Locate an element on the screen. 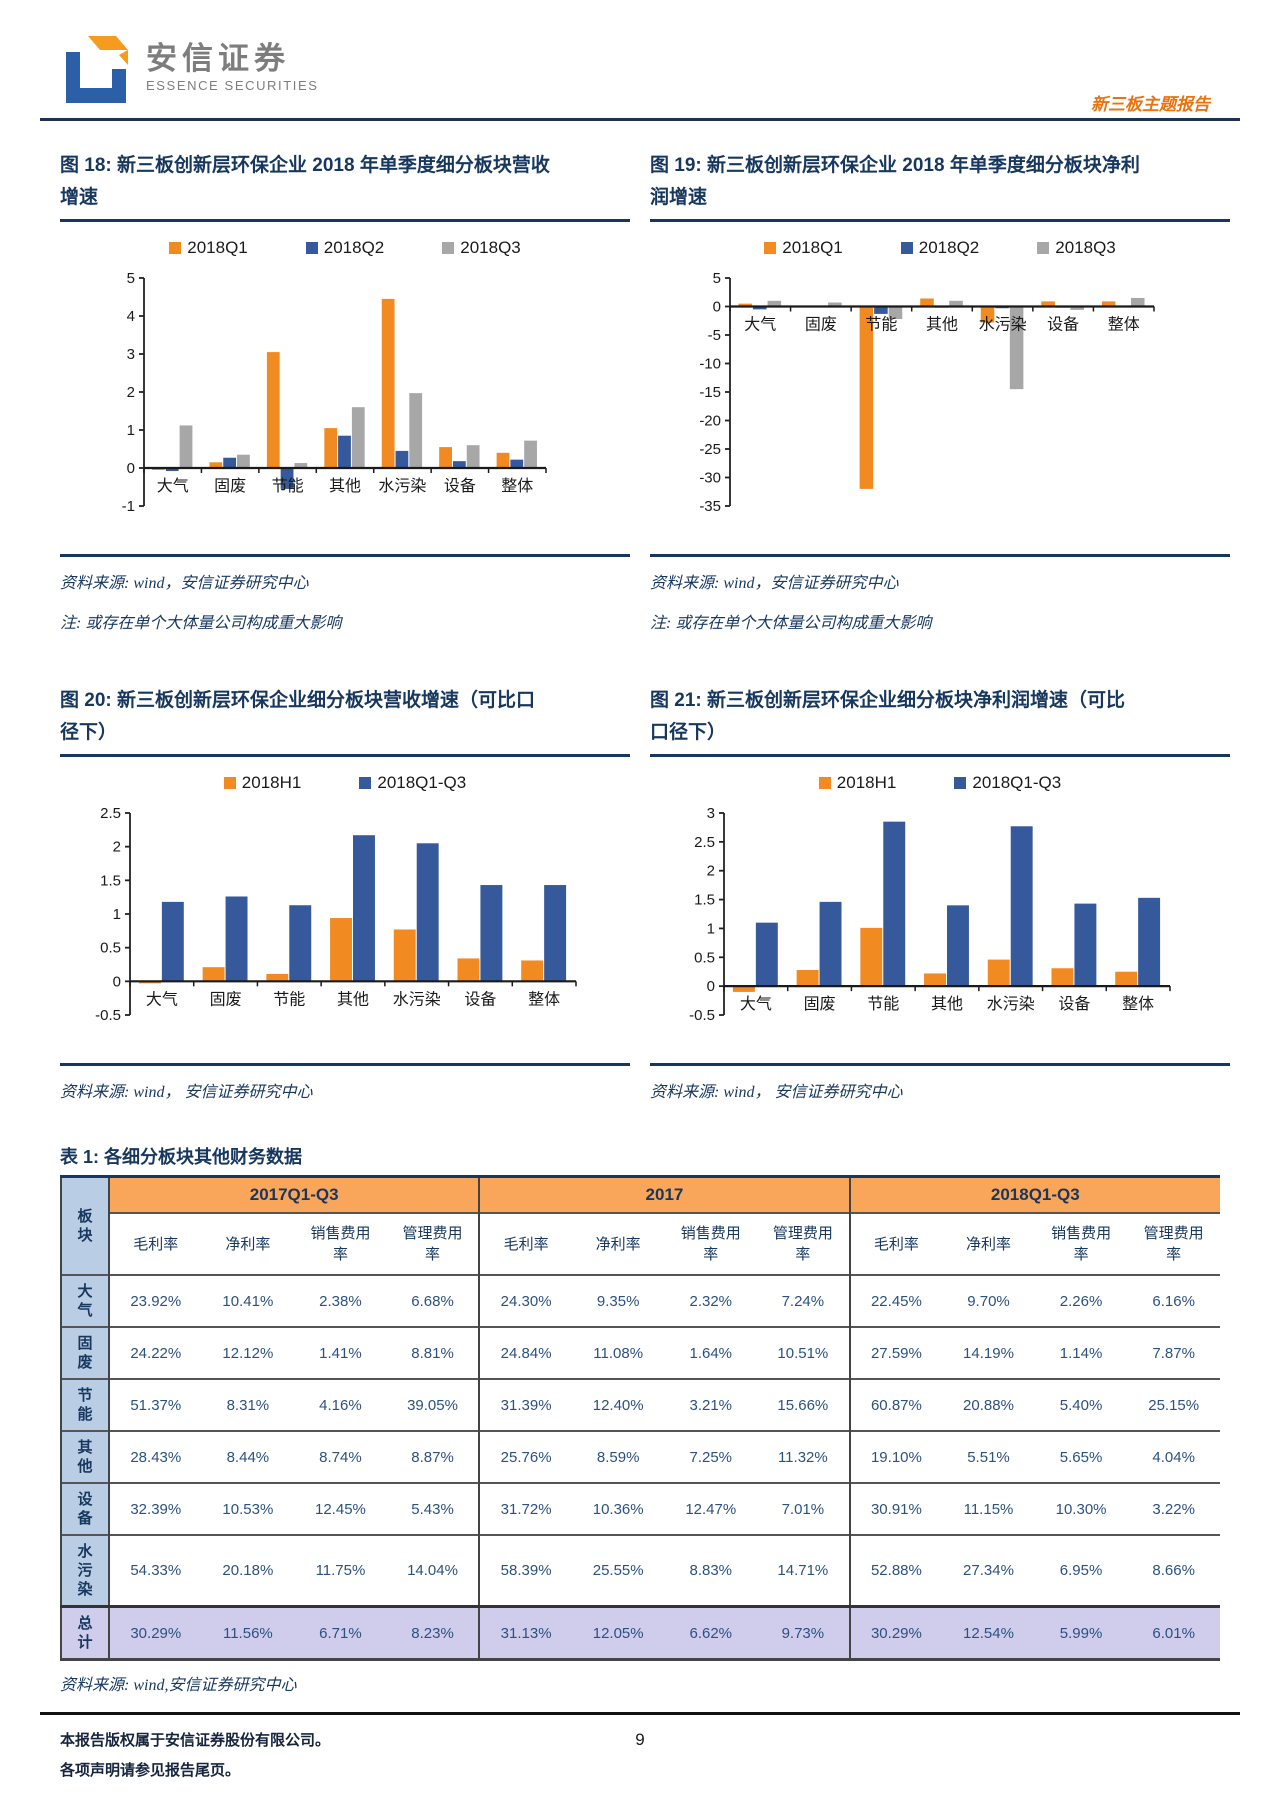  table-cell: 31.39% is located at coordinates (525, 1405).